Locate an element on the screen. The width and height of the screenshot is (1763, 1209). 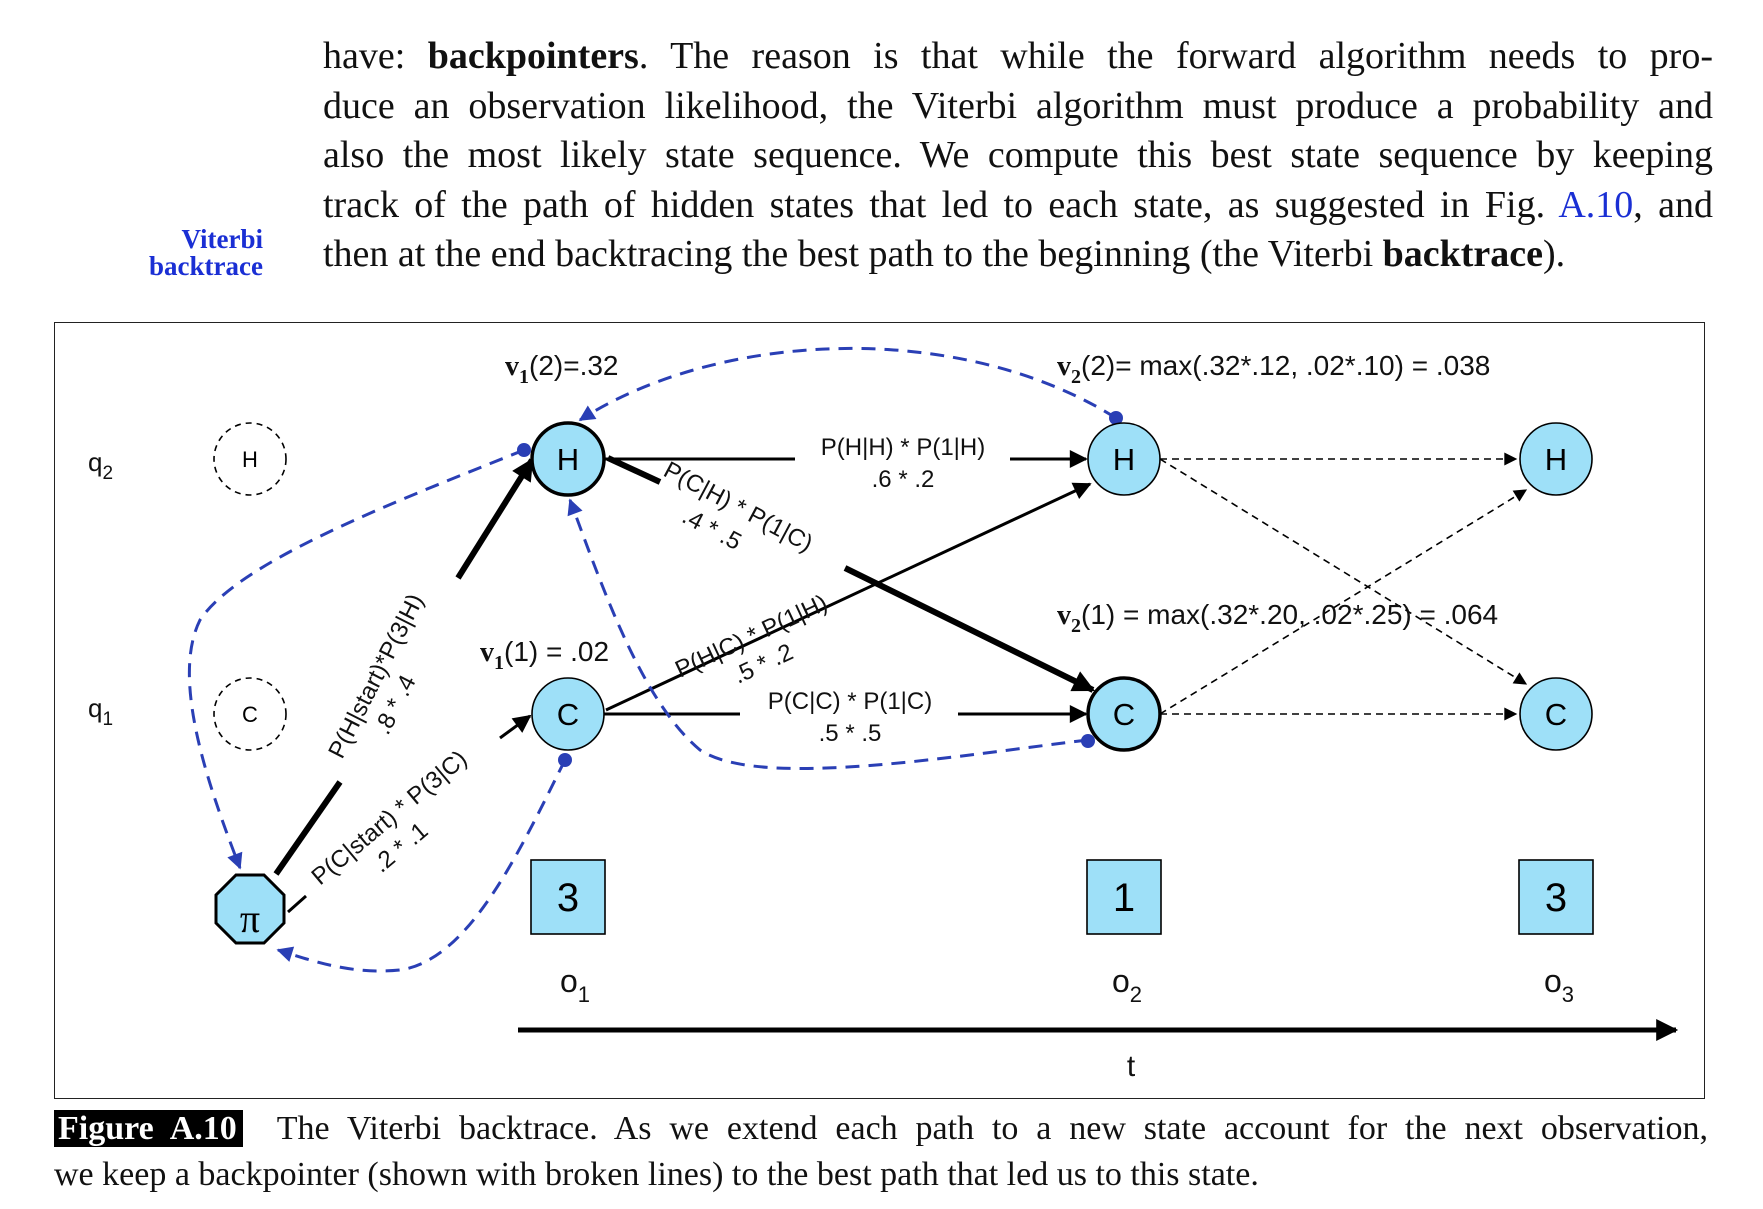
state-h-t3: H is located at coordinates (1556, 459).